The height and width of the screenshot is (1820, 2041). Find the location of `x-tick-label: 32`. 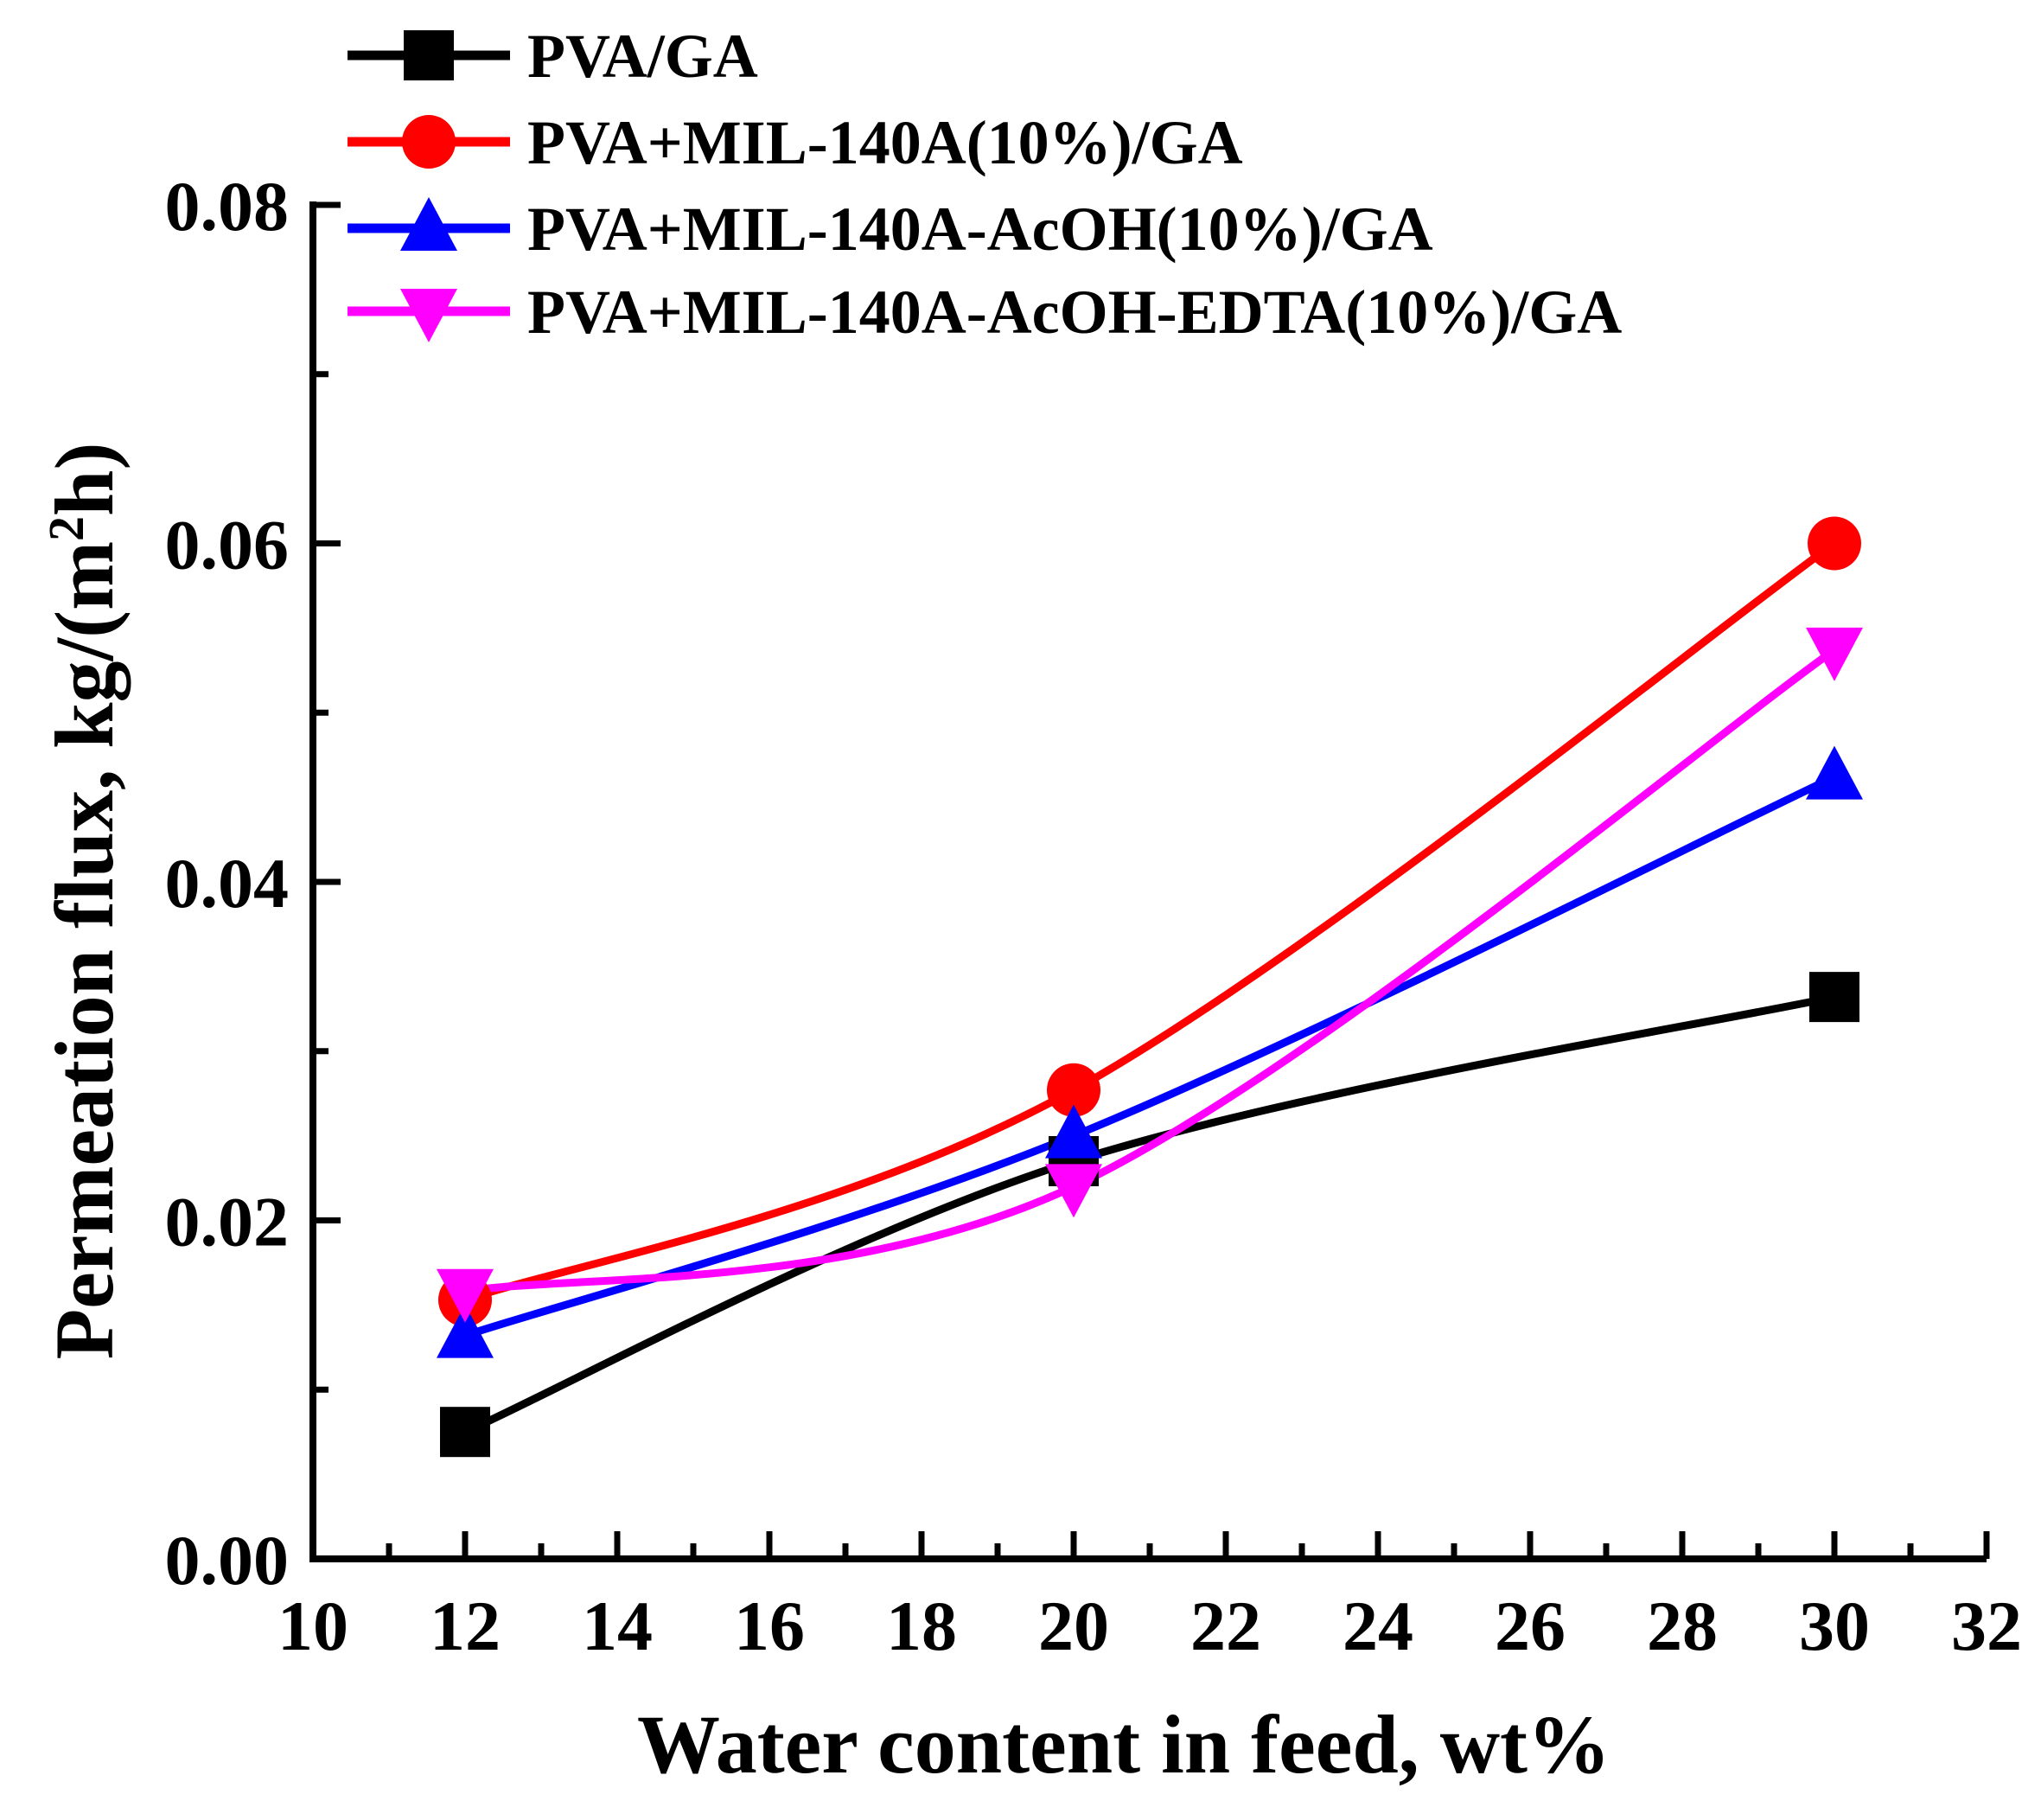

x-tick-label: 32 is located at coordinates (1986, 1626).